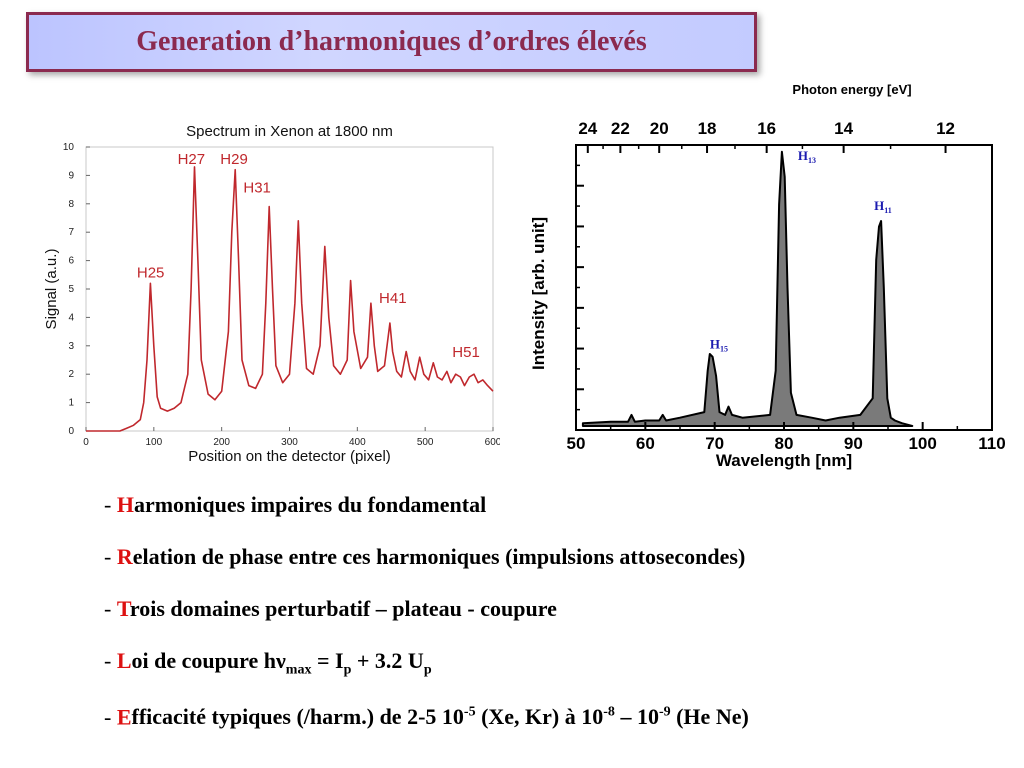 The width and height of the screenshot is (1024, 768). Describe the element at coordinates (151, 273) in the screenshot. I see `harmonic-label: H25` at that location.